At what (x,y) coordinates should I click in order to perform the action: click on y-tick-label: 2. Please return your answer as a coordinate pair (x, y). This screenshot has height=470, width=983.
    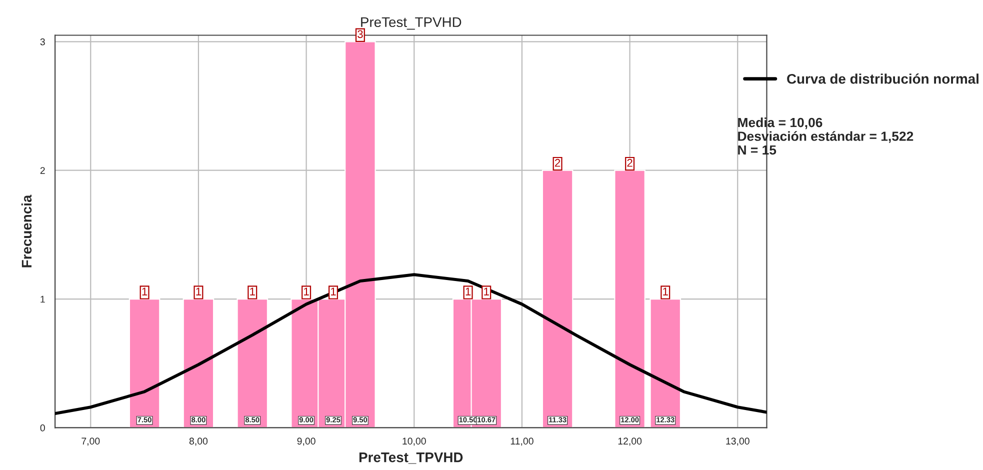
    Looking at the image, I should click on (42, 170).